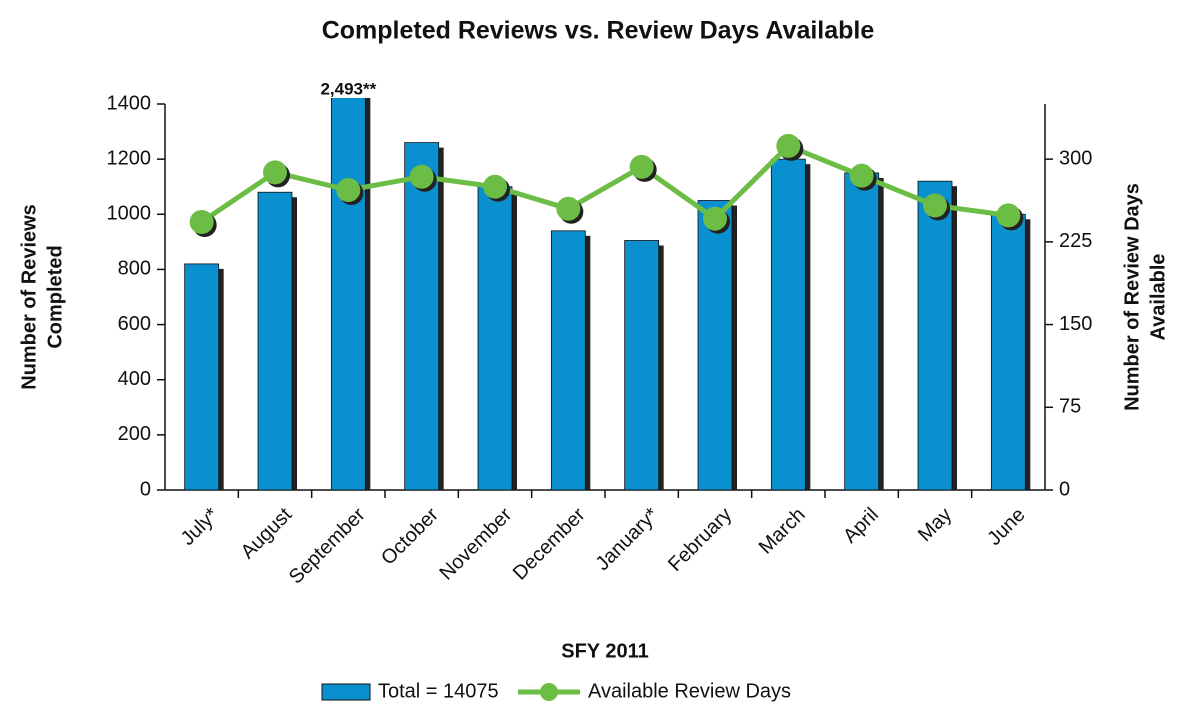 Image resolution: width=1180 pixels, height=715 pixels. What do you see at coordinates (410, 536) in the screenshot?
I see `x-tick-label: October` at bounding box center [410, 536].